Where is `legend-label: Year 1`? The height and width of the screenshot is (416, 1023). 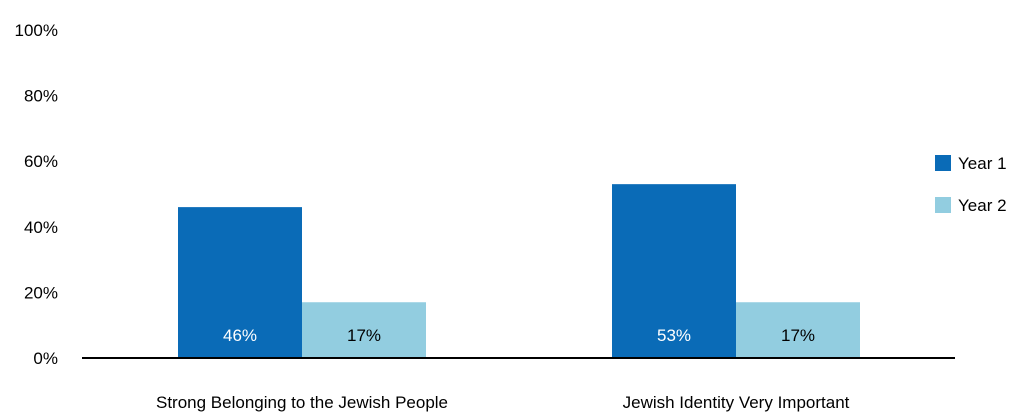 legend-label: Year 1 is located at coordinates (982, 163).